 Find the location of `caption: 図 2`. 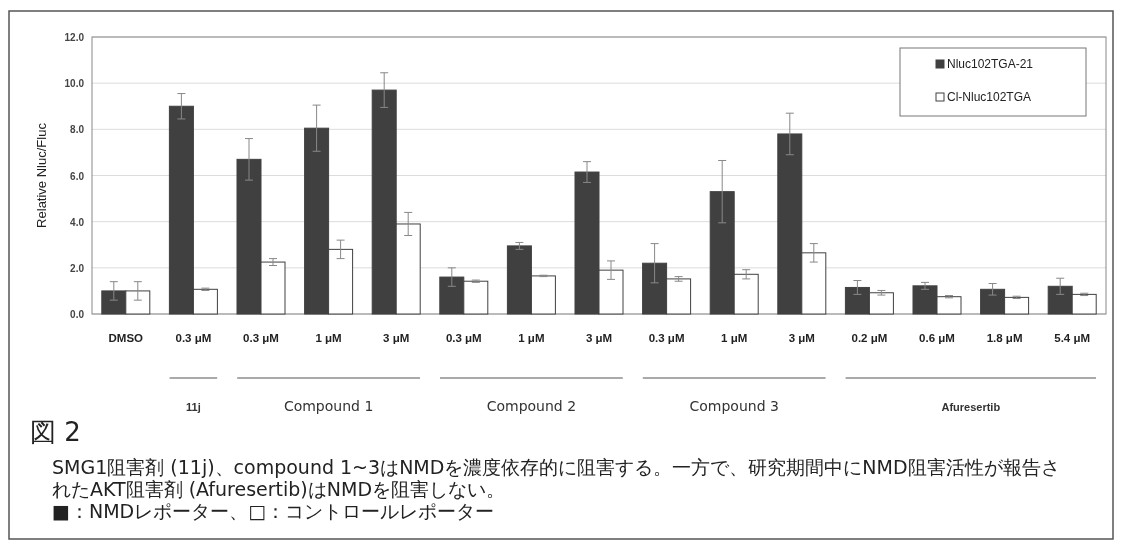

caption: 図 2 is located at coordinates (55, 432).